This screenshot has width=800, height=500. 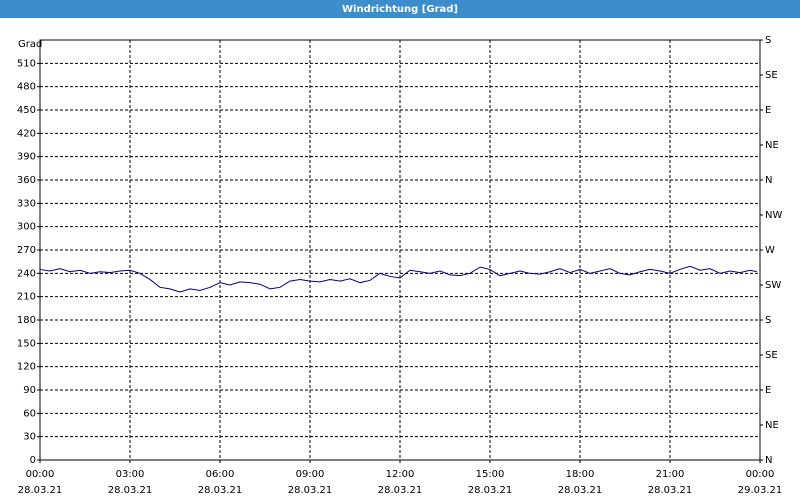 I want to click on y-tick-label: 180, so click(x=26, y=320).